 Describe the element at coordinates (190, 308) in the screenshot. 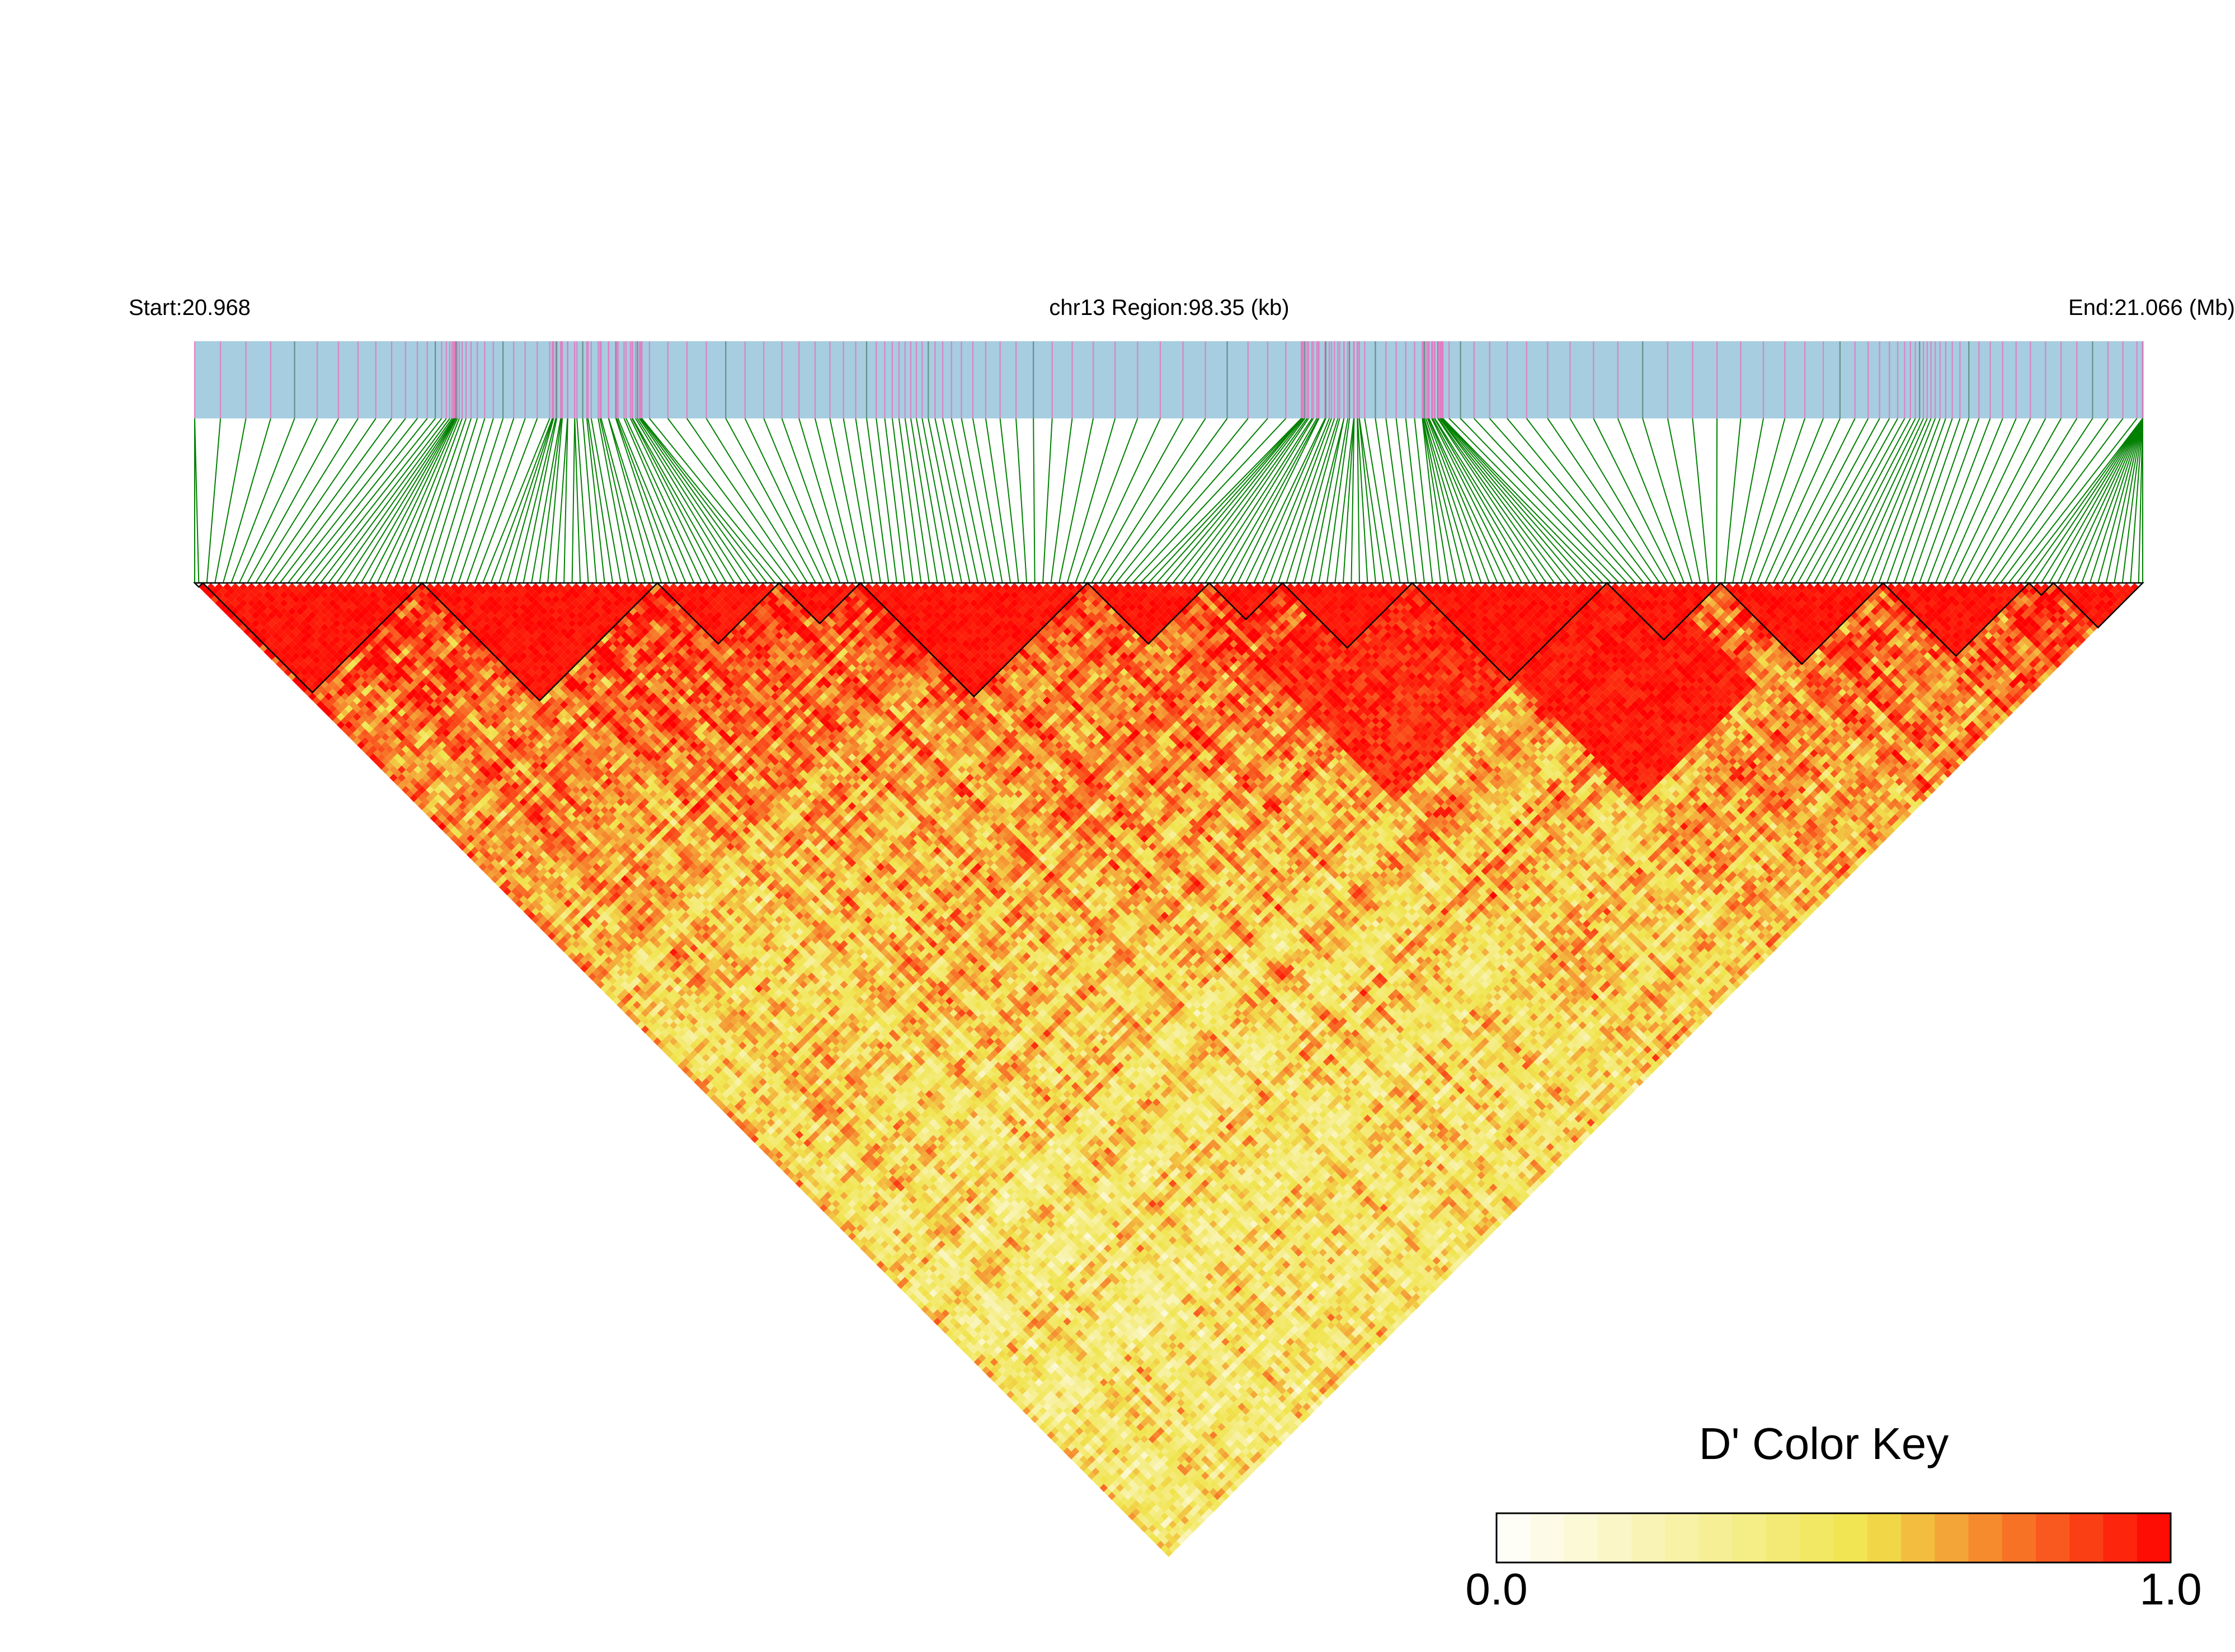

I see `header-start-label: Start:20.968` at that location.